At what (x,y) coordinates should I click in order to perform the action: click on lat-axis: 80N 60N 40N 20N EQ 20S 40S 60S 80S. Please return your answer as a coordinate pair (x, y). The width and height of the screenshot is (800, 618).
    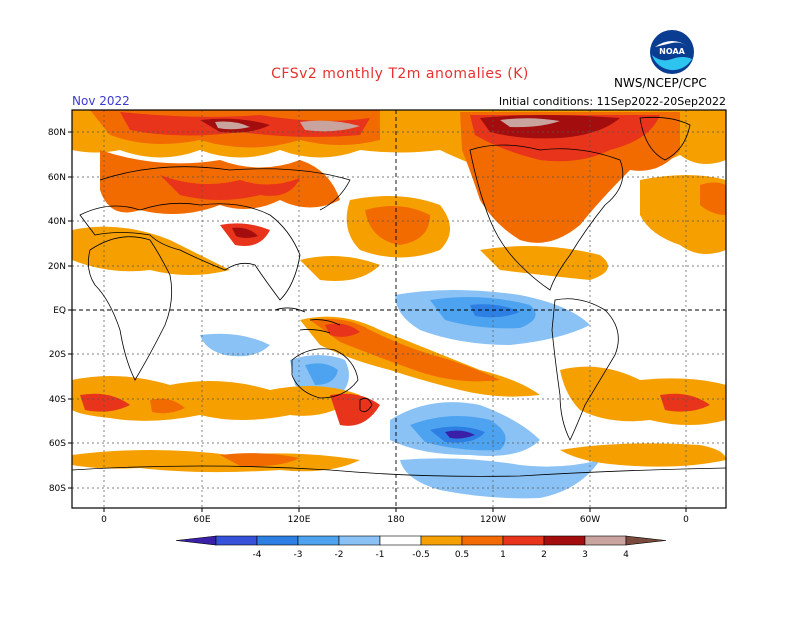
    Looking at the image, I should click on (60, 311).